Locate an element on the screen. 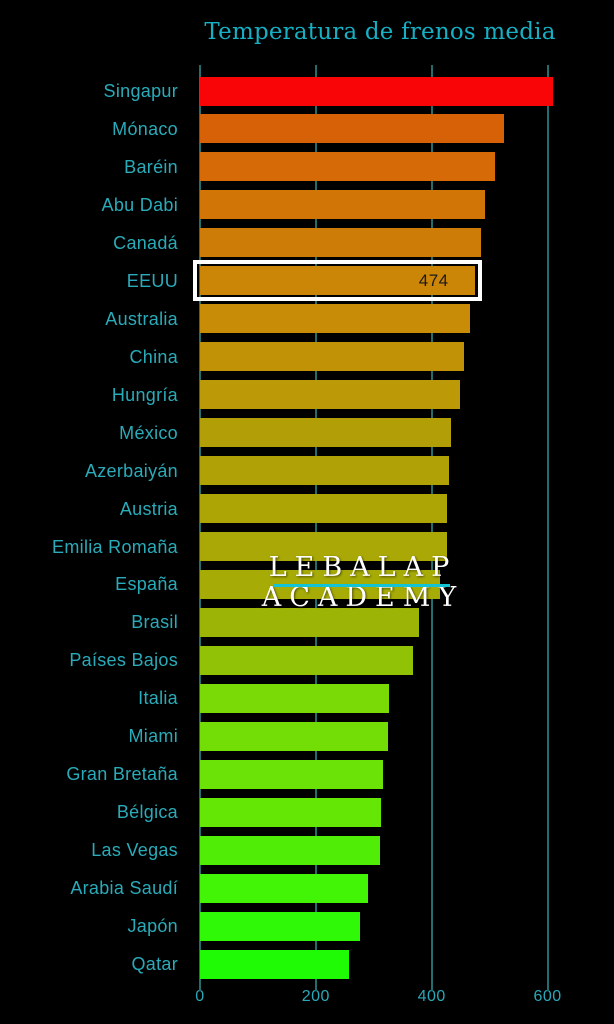 The image size is (614, 1024). chart-title: Temperatura de frenos media is located at coordinates (380, 32).